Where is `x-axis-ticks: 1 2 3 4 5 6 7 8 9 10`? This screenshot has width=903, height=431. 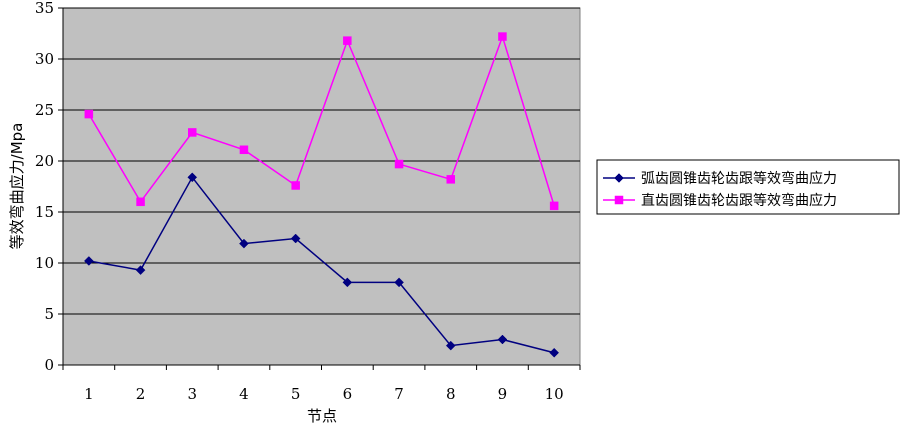 x-axis-ticks: 1 2 3 4 5 6 7 8 9 10 is located at coordinates (321, 384).